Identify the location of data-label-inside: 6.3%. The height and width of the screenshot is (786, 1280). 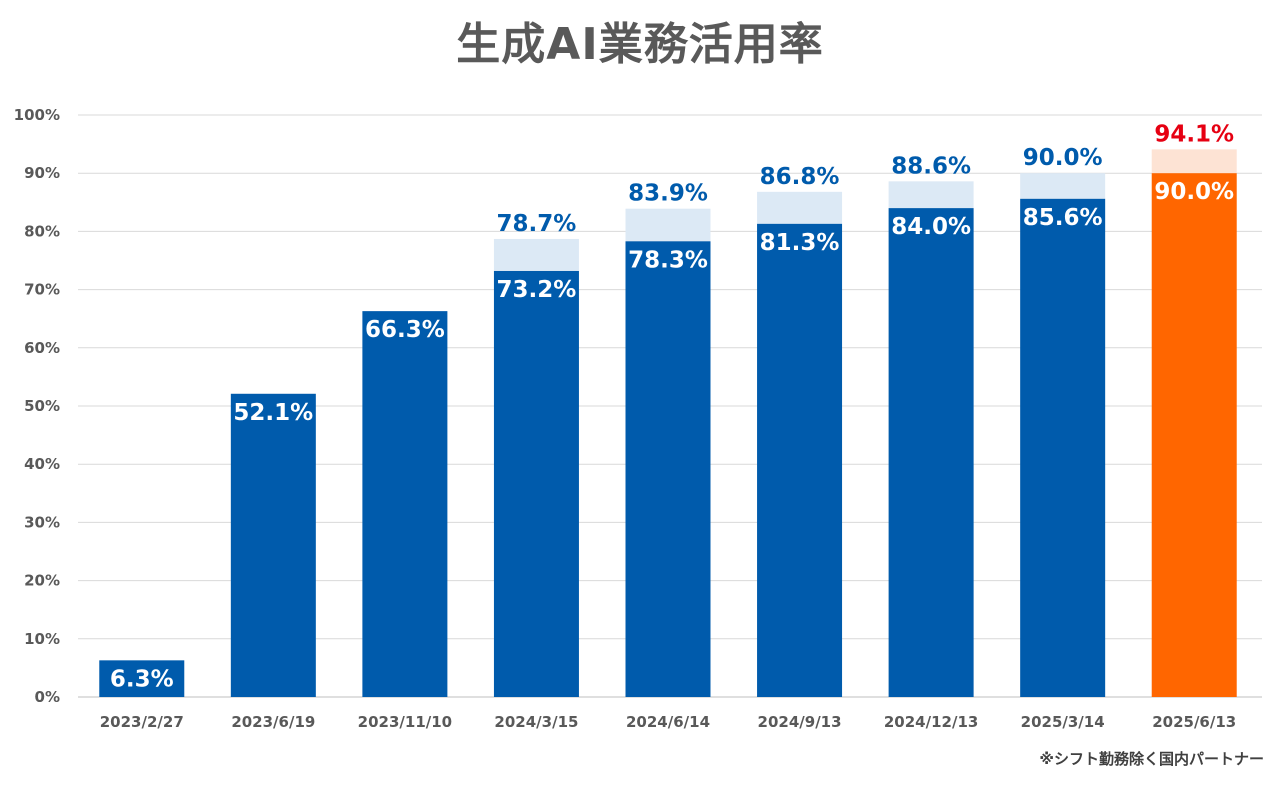
(142, 679).